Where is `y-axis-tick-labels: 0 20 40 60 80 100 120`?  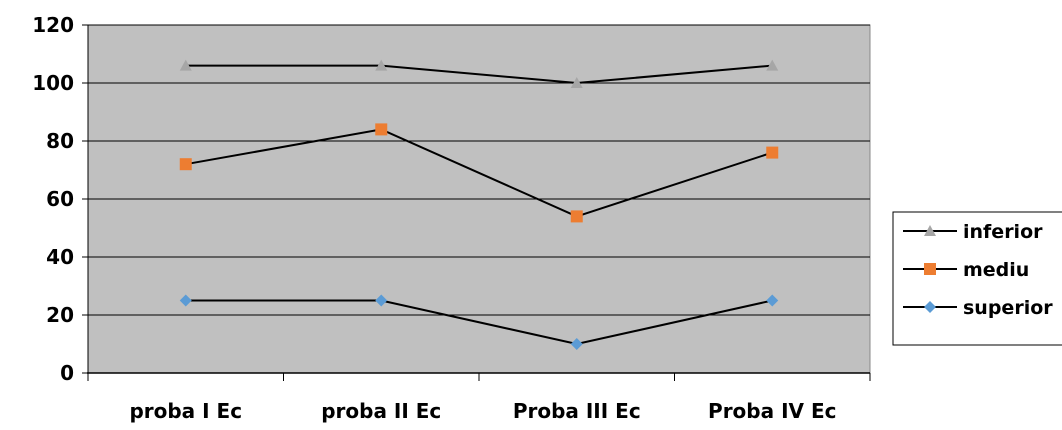 y-axis-tick-labels: 0 20 40 60 80 100 120 is located at coordinates (53, 199).